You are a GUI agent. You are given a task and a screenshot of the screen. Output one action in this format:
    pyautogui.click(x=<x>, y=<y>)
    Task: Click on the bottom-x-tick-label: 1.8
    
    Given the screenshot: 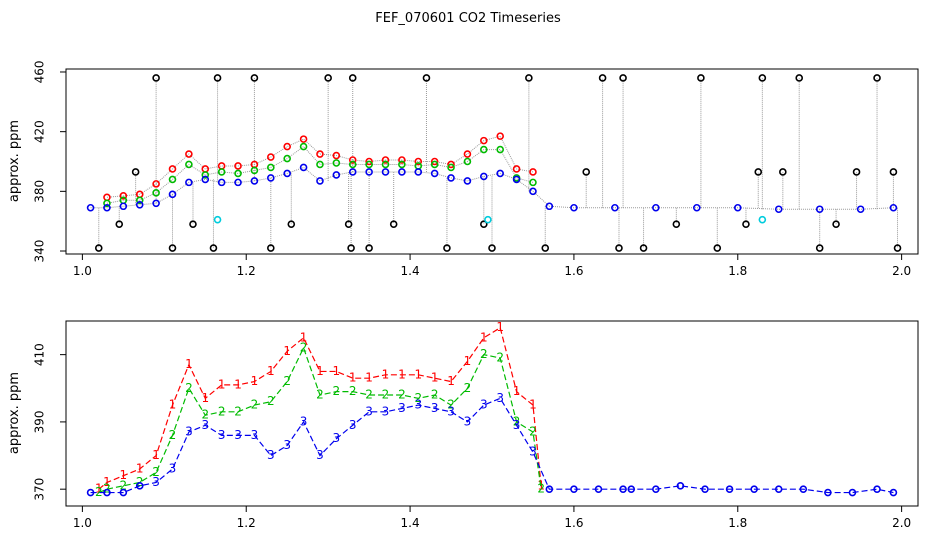 What is the action you would take?
    pyautogui.click(x=737, y=523)
    